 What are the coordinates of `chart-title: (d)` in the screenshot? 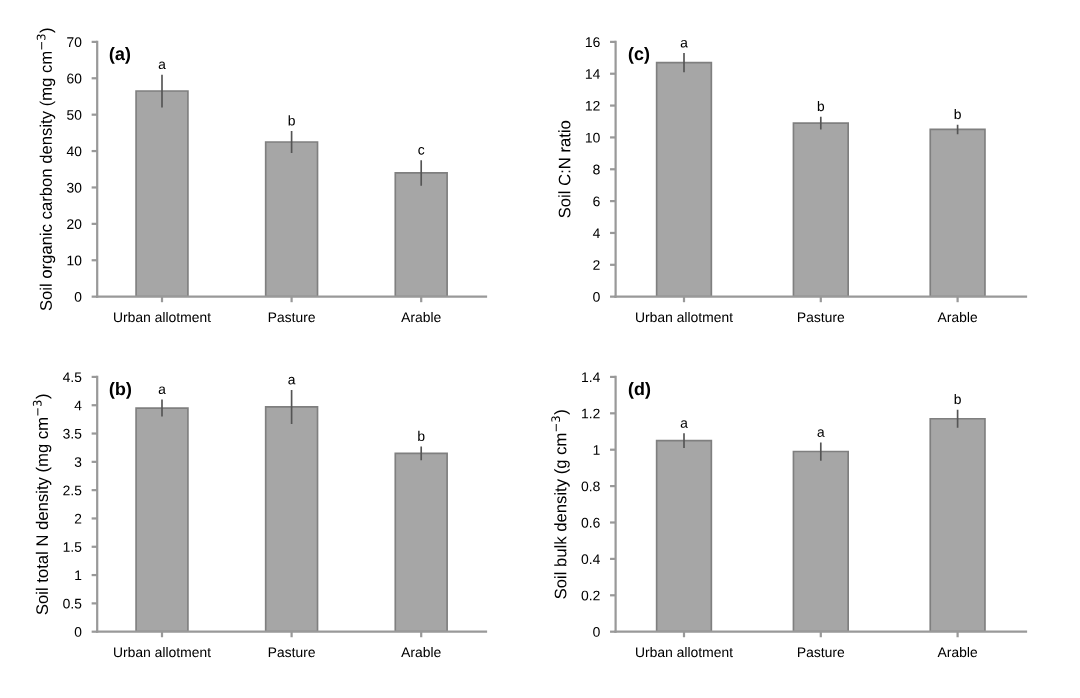 It's located at (639, 390).